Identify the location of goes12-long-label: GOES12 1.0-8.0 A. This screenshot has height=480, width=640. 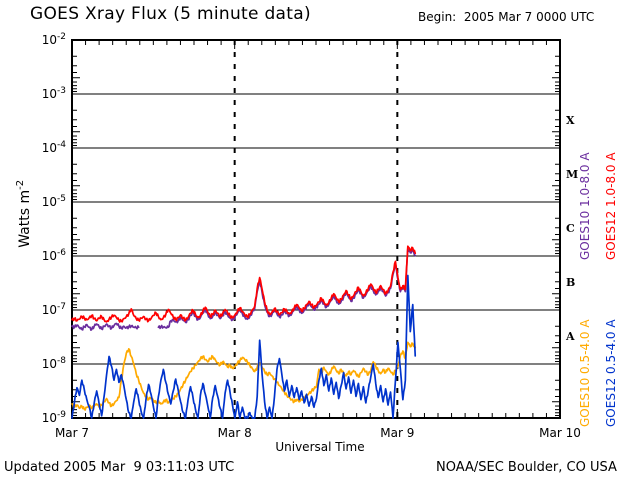
(611, 206).